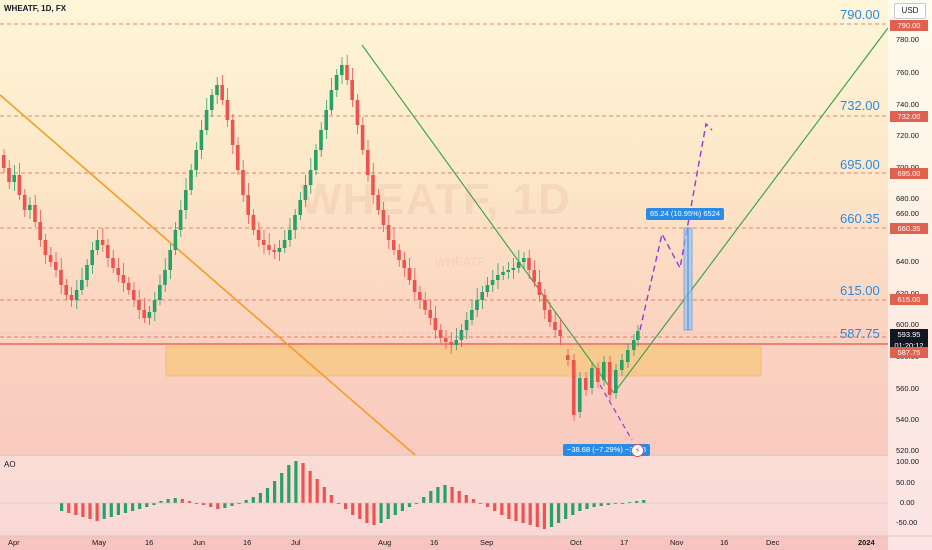 The image size is (932, 550). I want to click on level-tag-695: 695.00, so click(909, 173).